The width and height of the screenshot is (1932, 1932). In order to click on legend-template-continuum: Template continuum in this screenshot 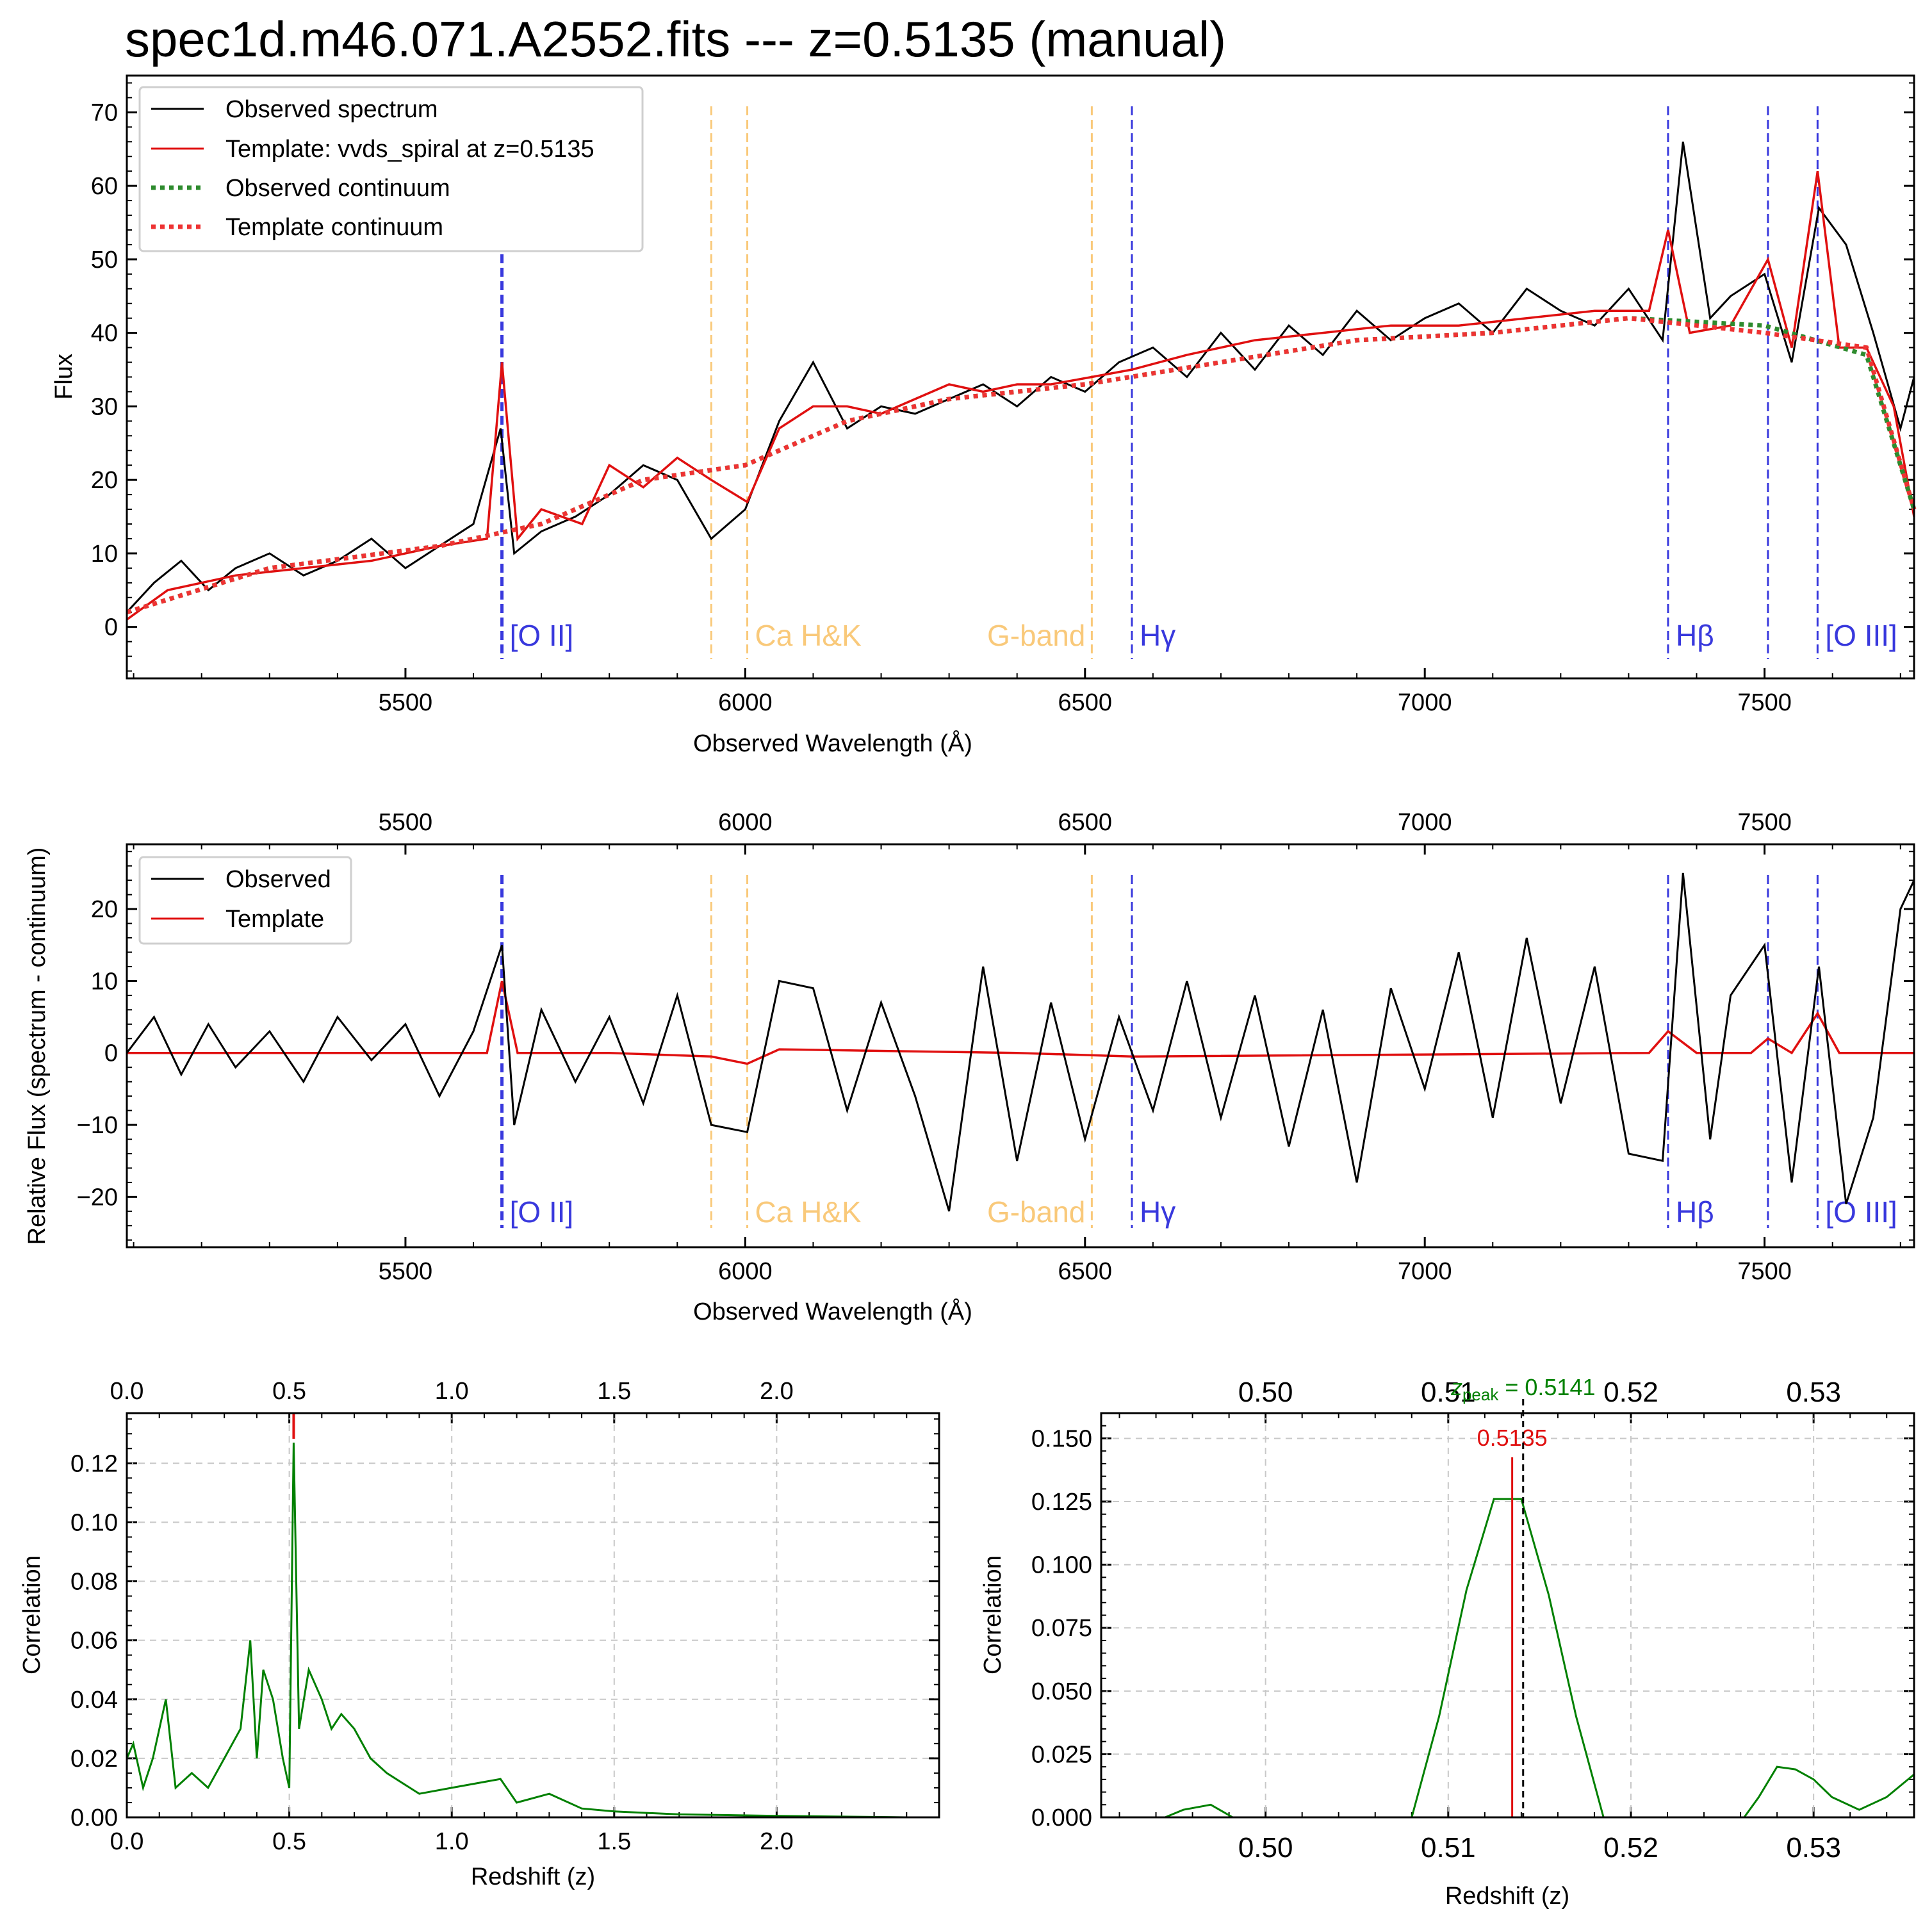, I will do `click(334, 227)`.